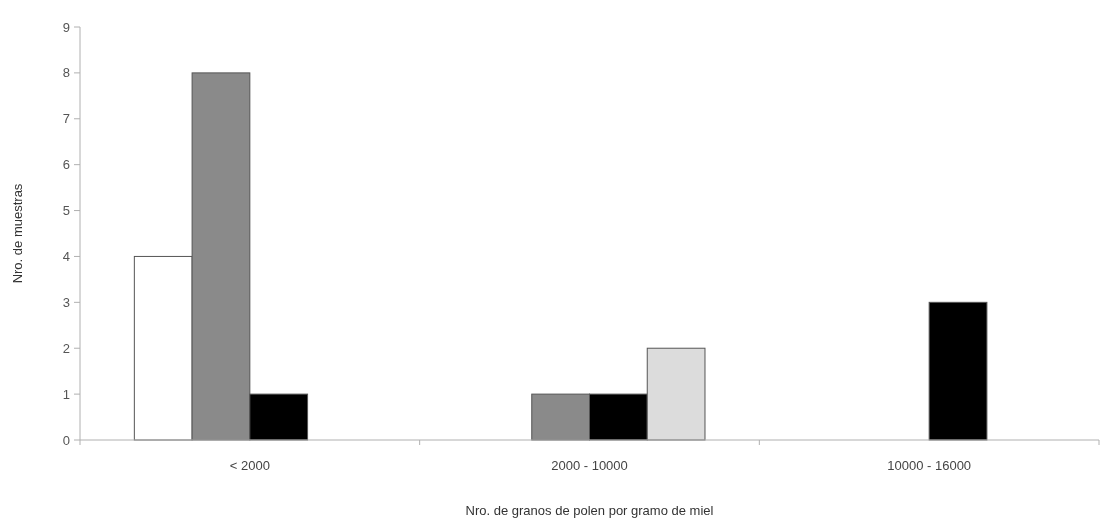 This screenshot has height=525, width=1109. Describe the element at coordinates (17, 233) in the screenshot. I see `y-axis-title: Nro. de muestras` at that location.